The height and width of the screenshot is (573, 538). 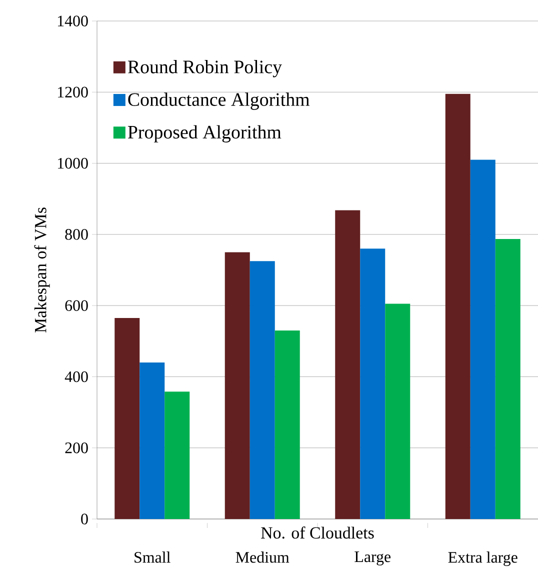 I want to click on legend-label: Conductance Algorithm, so click(x=219, y=101).